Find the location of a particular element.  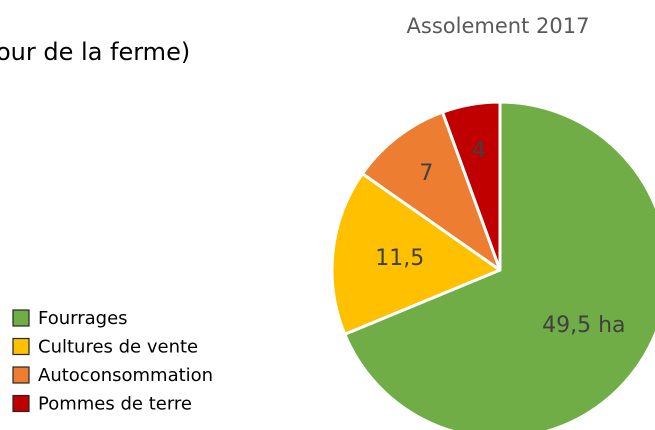

annotation: our de la ferme) is located at coordinates (95, 52).